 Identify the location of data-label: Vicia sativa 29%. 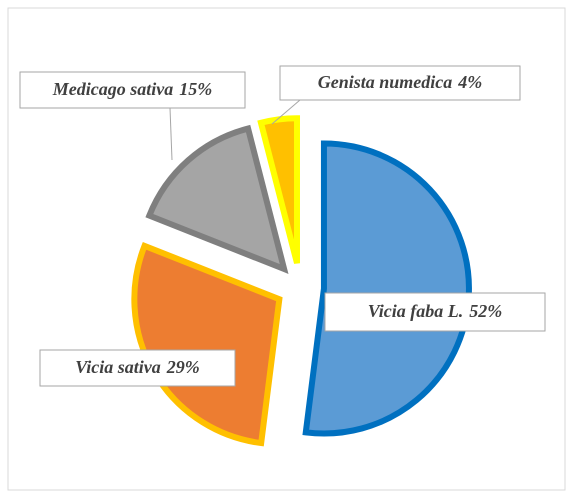
(137, 367).